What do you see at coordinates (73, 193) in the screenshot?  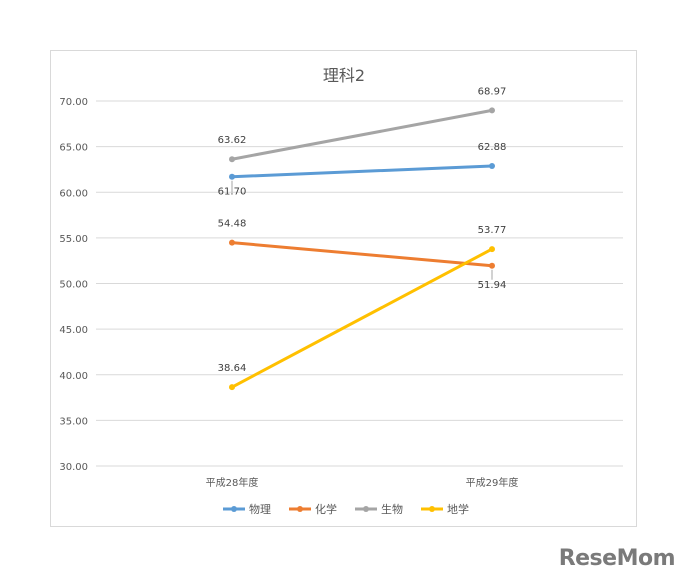 I see `y-tick-label: 60.00` at bounding box center [73, 193].